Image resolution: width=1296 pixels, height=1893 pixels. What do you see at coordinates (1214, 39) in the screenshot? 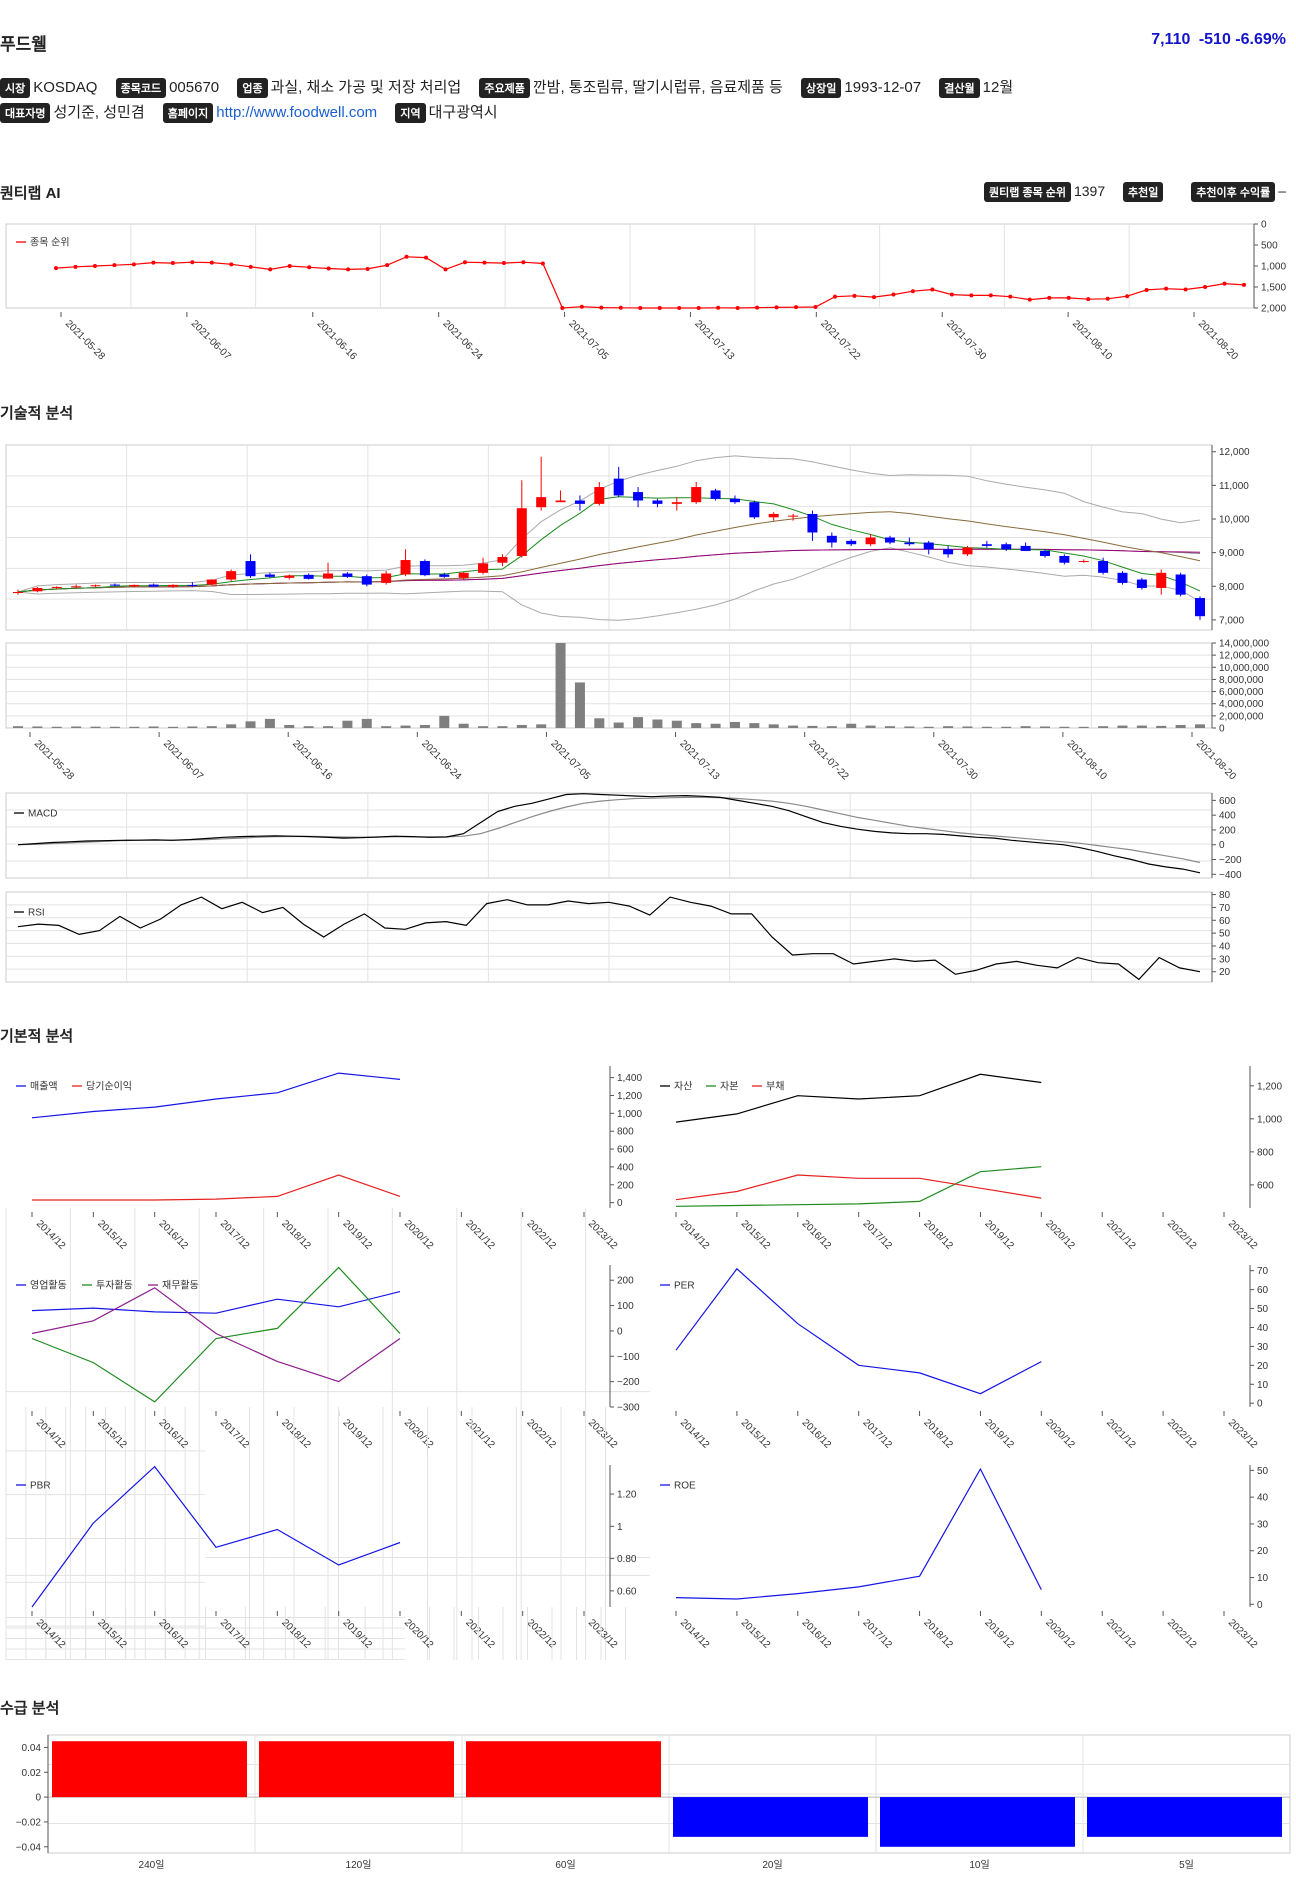
I see `price-change: -510` at bounding box center [1214, 39].